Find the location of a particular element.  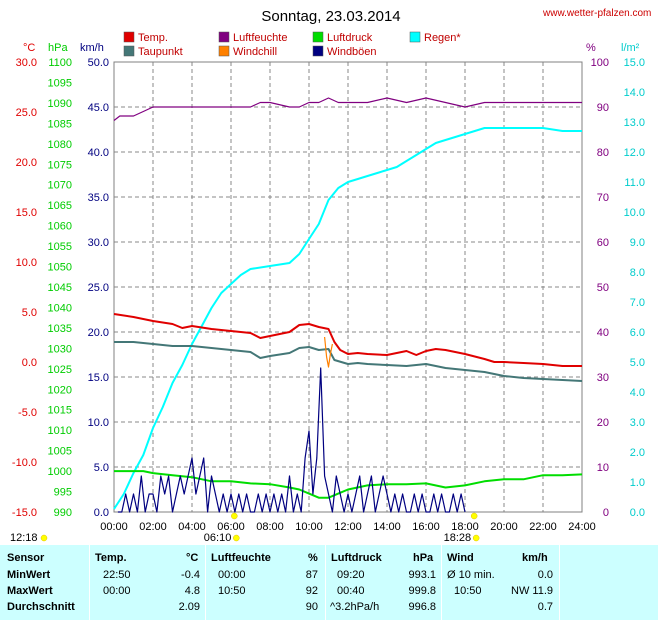

druck-trend: ^3.2hPa/h is located at coordinates (355, 607).